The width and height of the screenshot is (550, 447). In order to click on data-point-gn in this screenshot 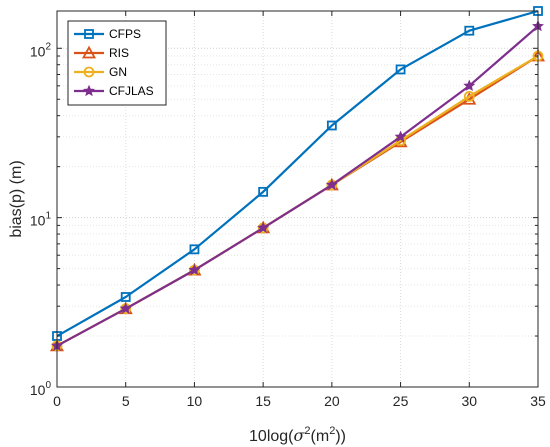, I will do `click(469, 96)`.